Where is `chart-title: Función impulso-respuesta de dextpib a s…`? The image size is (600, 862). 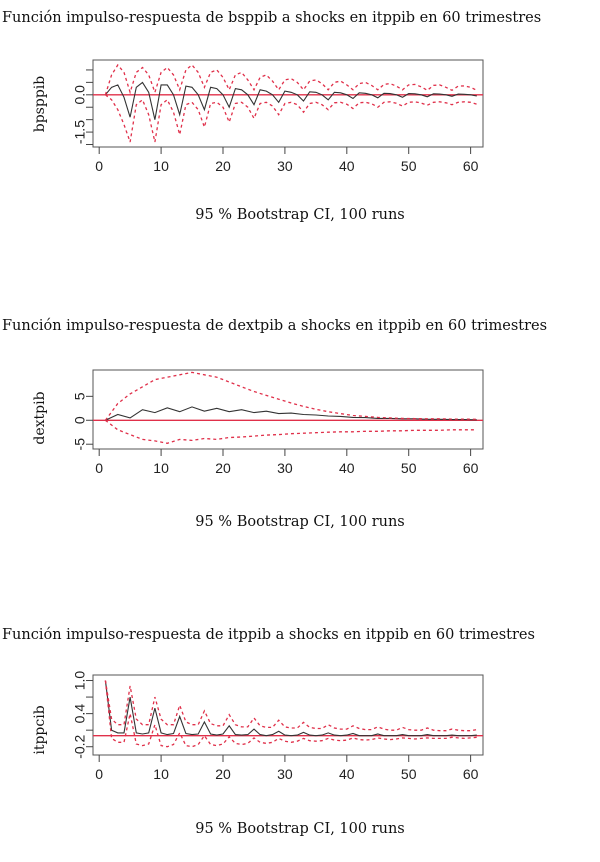 chart-title: Función impulso-respuesta de dextpib a s… is located at coordinates (275, 326).